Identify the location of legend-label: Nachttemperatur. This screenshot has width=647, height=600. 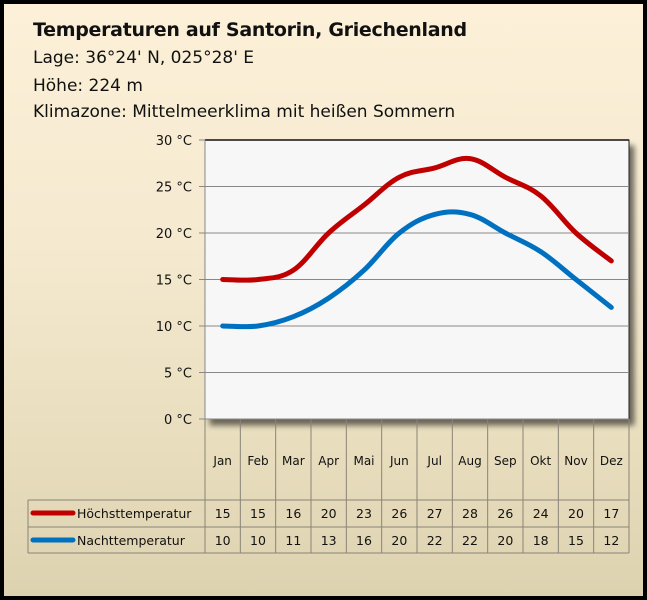
(131, 540).